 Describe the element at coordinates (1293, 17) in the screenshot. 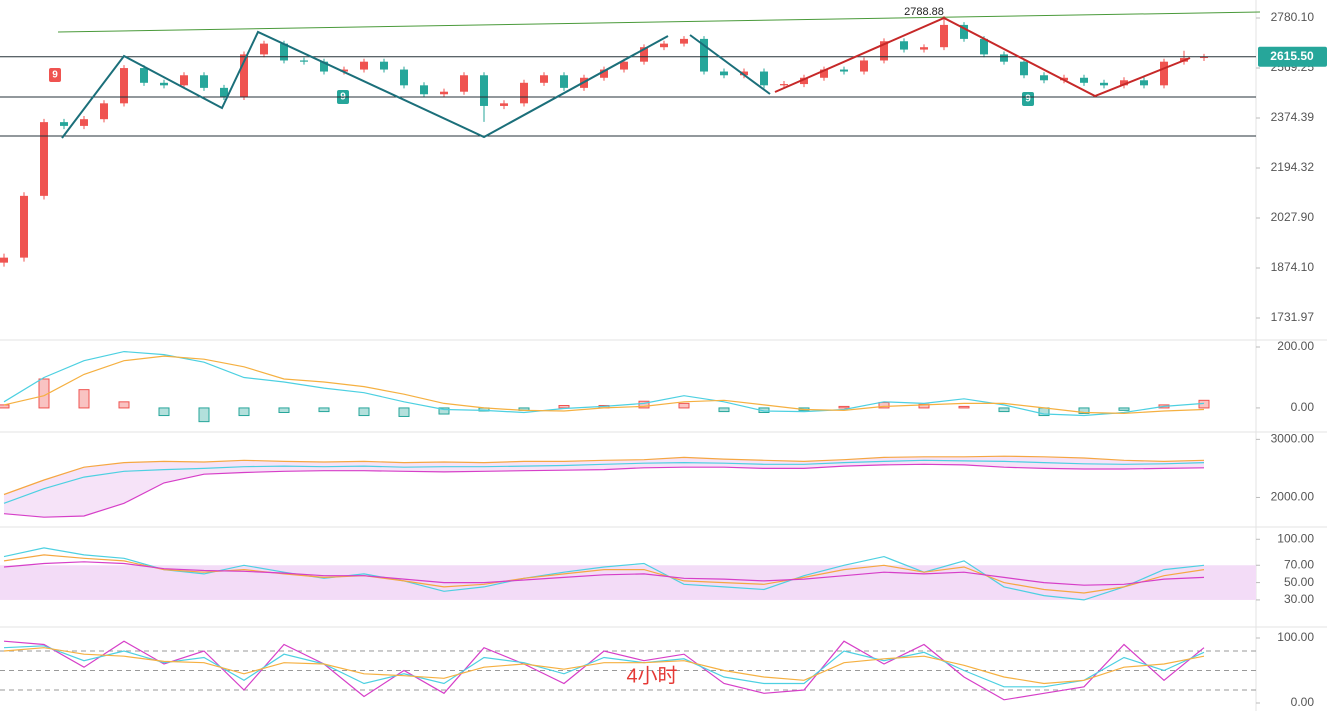

I see `y-tick-label: 2780.10` at that location.